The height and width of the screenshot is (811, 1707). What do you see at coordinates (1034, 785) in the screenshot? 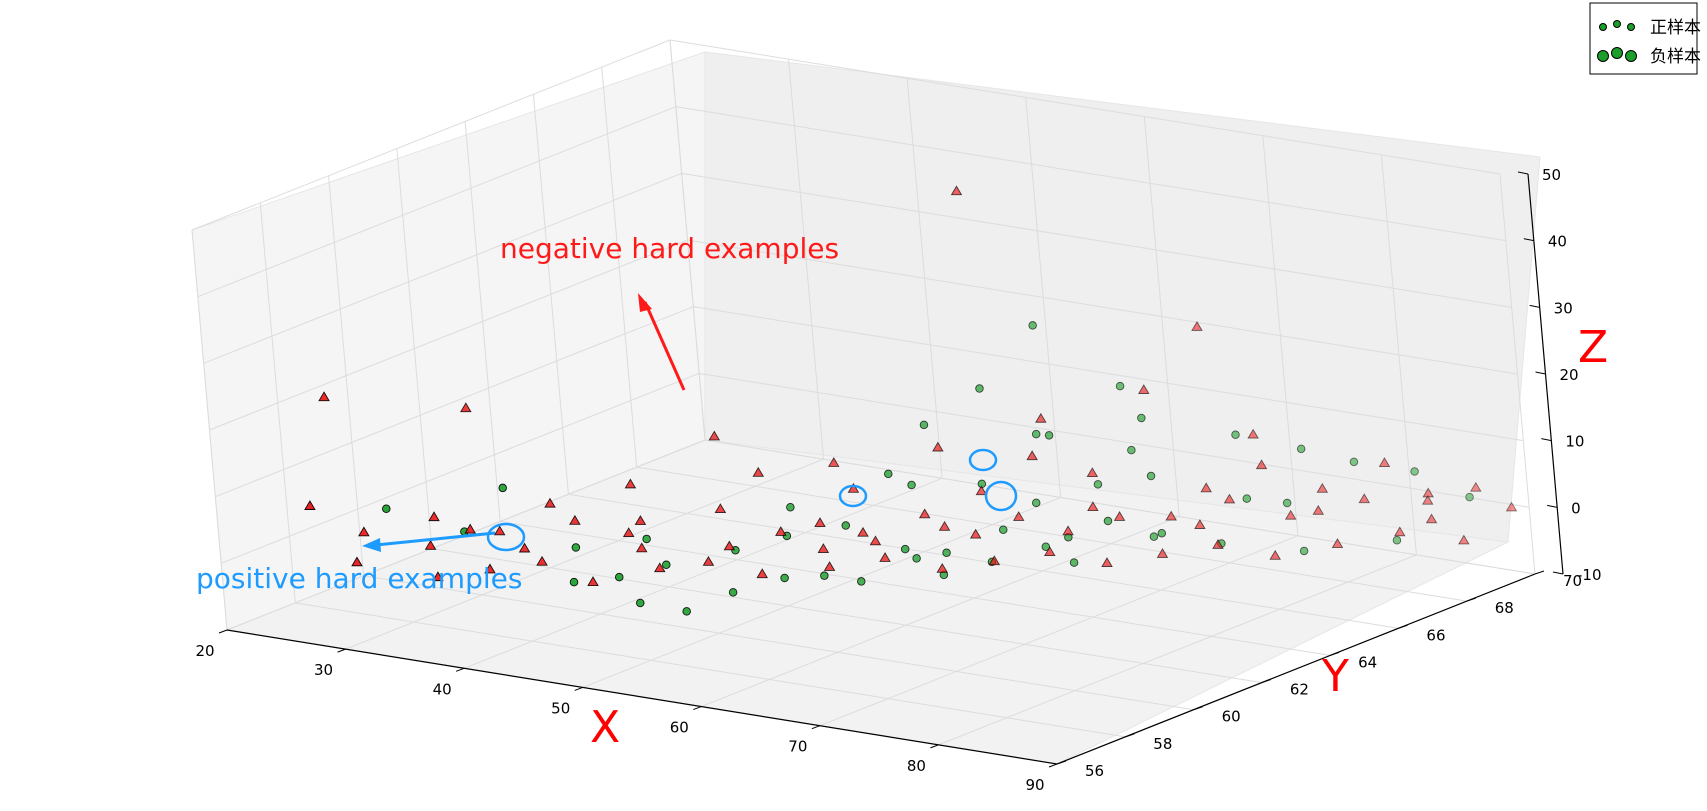
I see `x-tick-label: 90` at bounding box center [1034, 785].